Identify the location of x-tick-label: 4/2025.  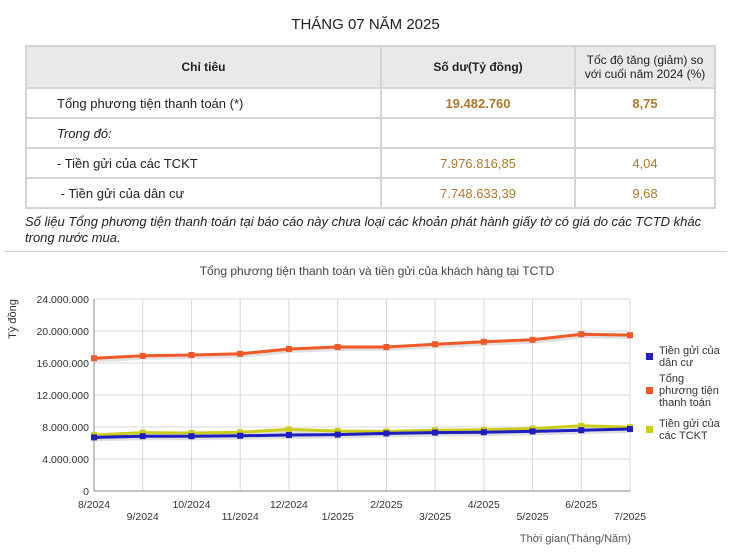
(484, 505).